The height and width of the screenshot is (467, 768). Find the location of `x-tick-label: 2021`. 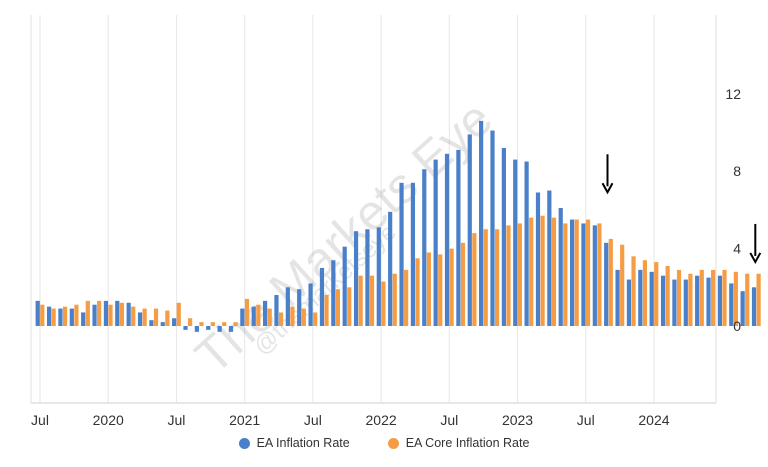

x-tick-label: 2021 is located at coordinates (244, 420).